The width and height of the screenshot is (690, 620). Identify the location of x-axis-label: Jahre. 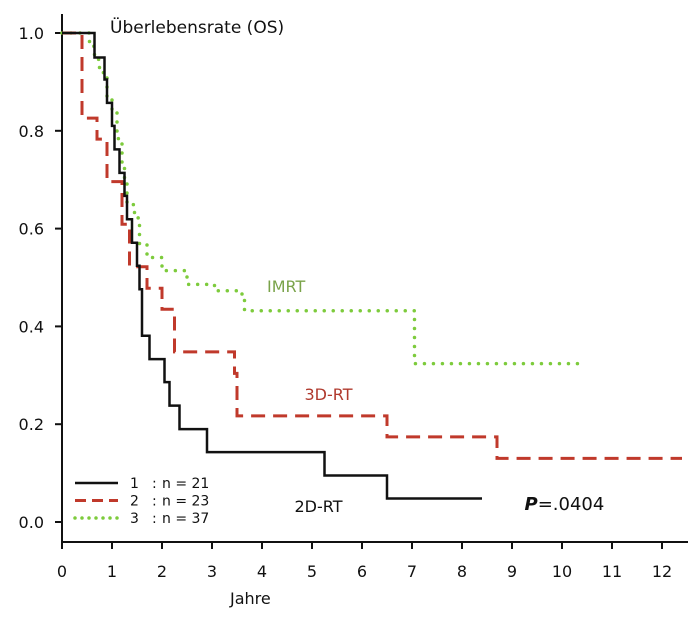
(250, 598).